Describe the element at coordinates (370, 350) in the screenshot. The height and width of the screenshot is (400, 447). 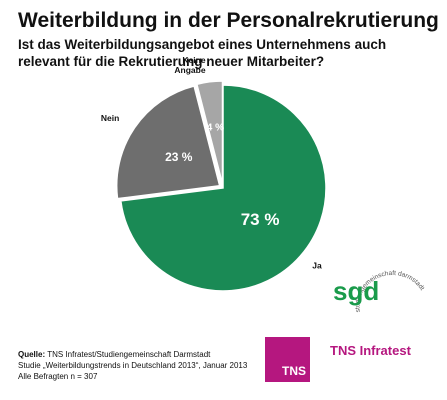
I see `tns-infratest-name: TNS Infratest` at that location.